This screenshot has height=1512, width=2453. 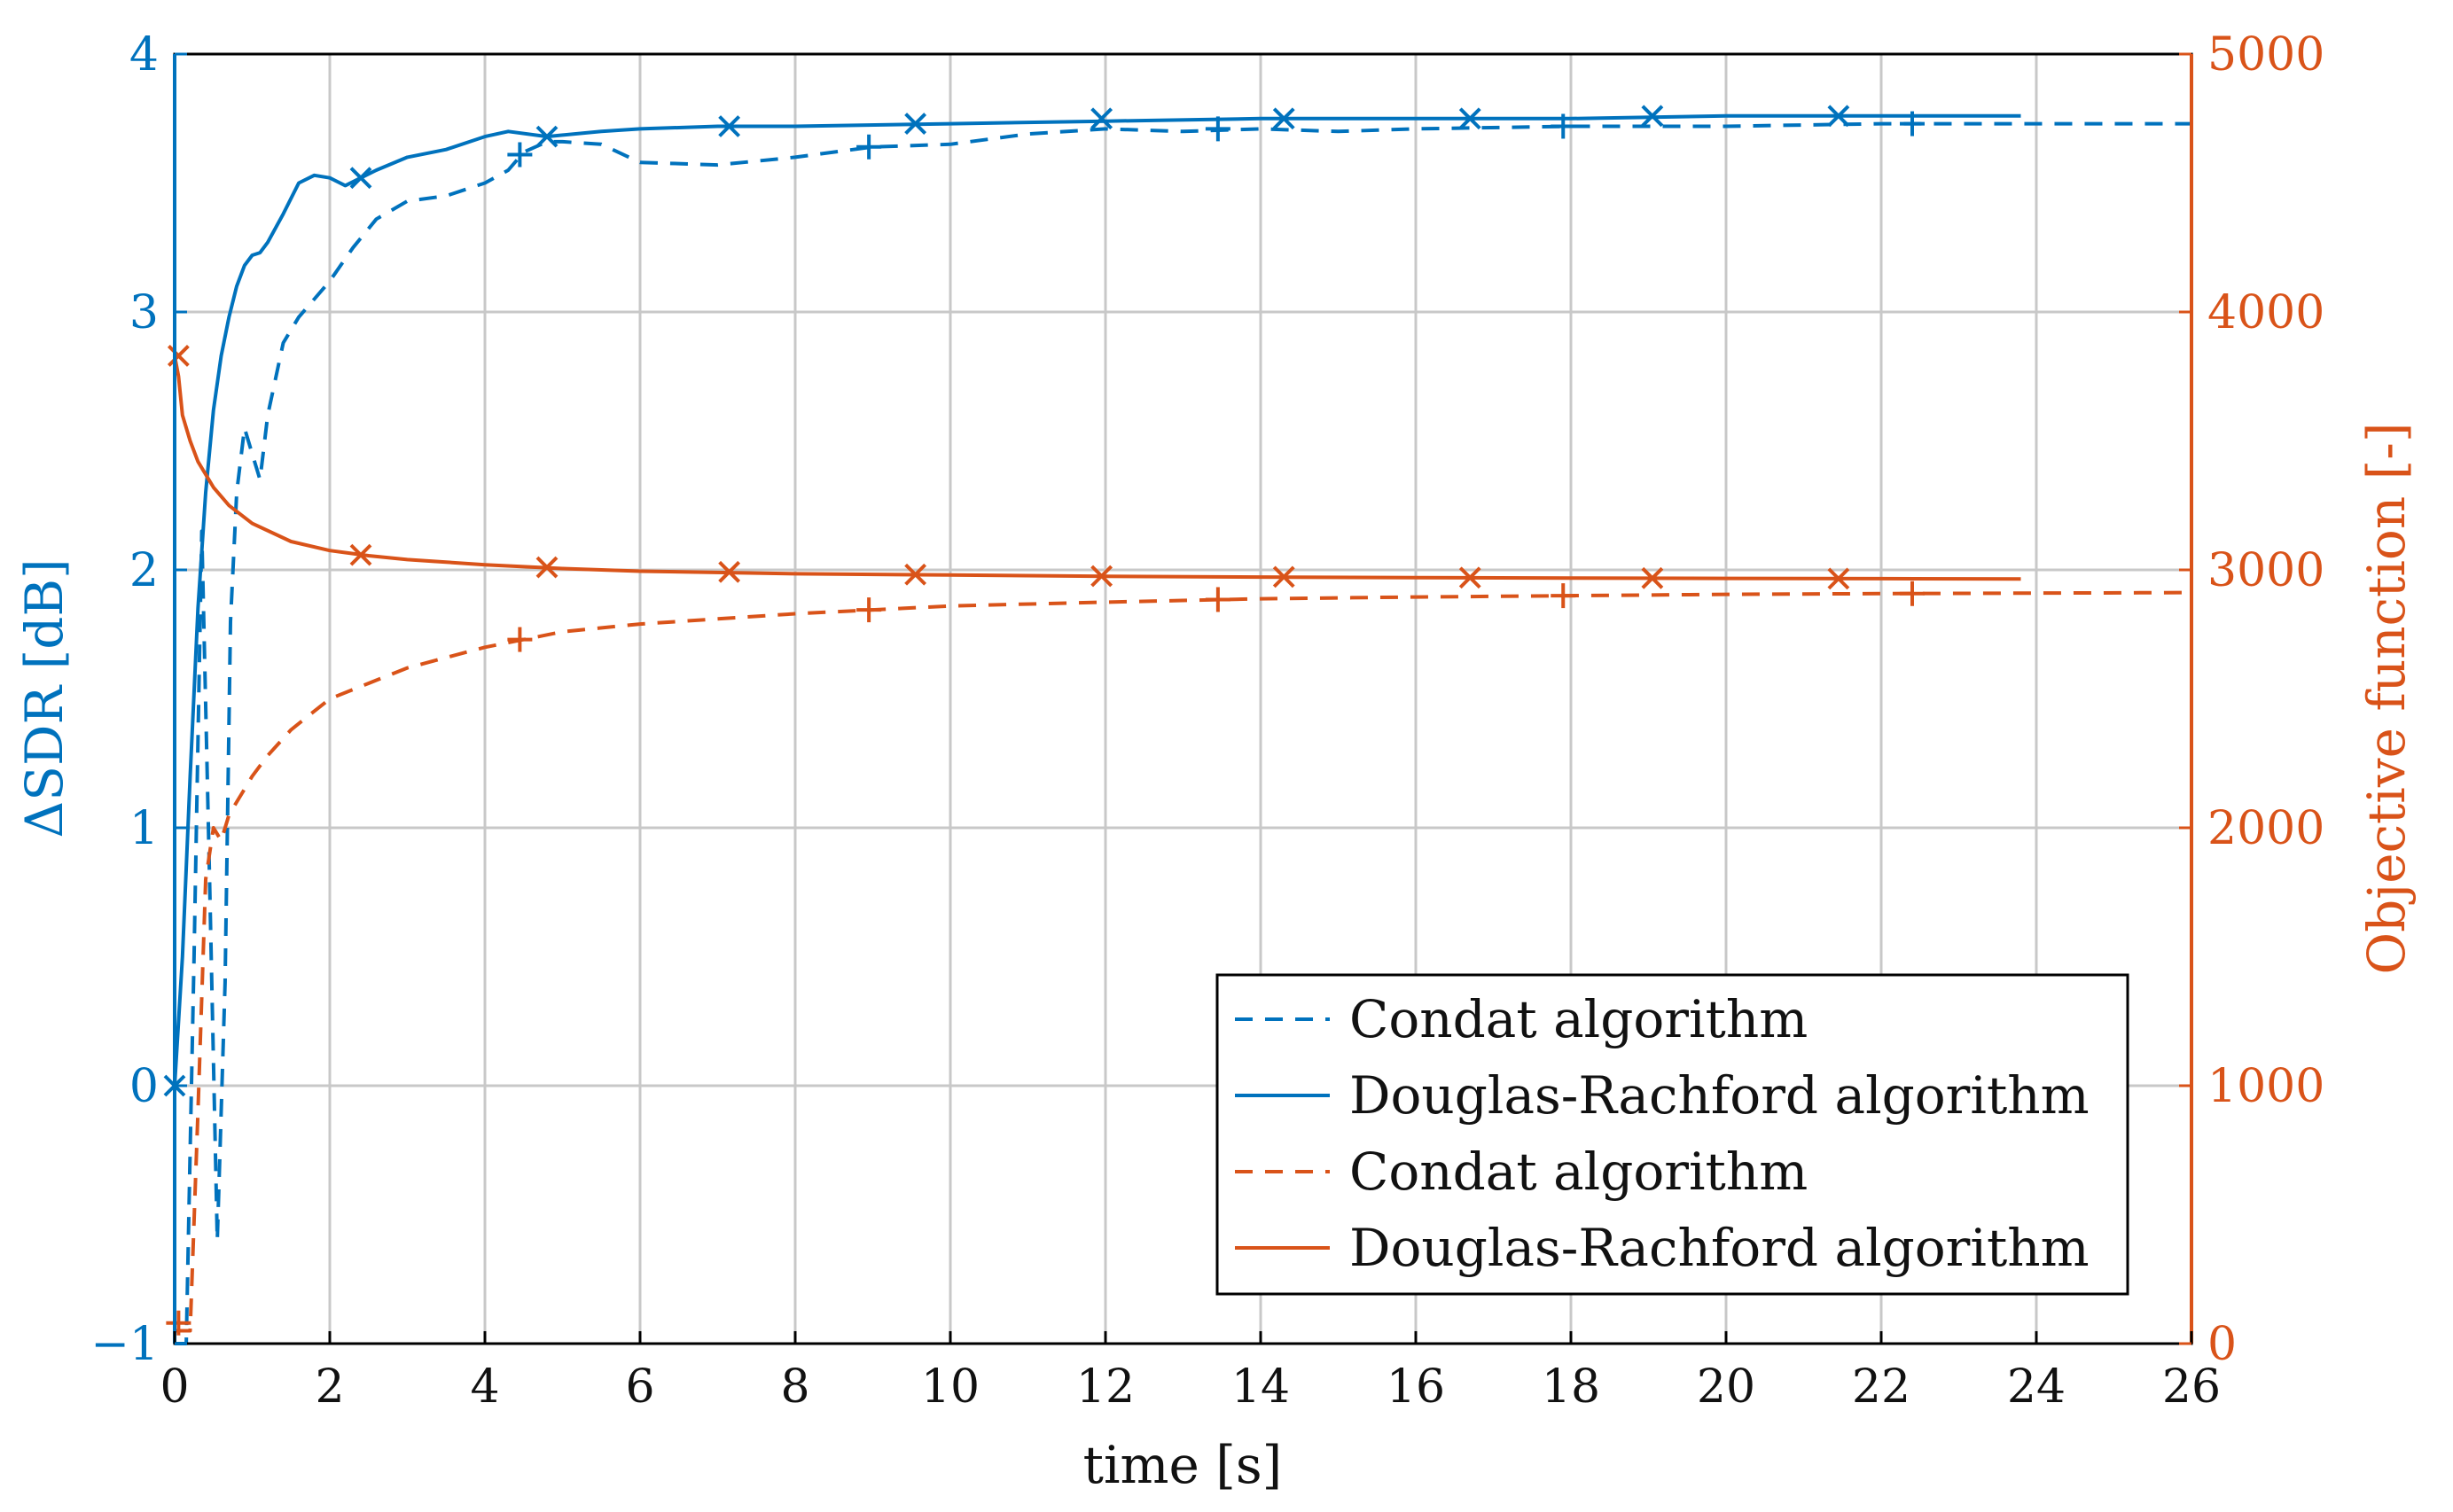 I want to click on y-right-tick-label: 4000, so click(x=2265, y=312).